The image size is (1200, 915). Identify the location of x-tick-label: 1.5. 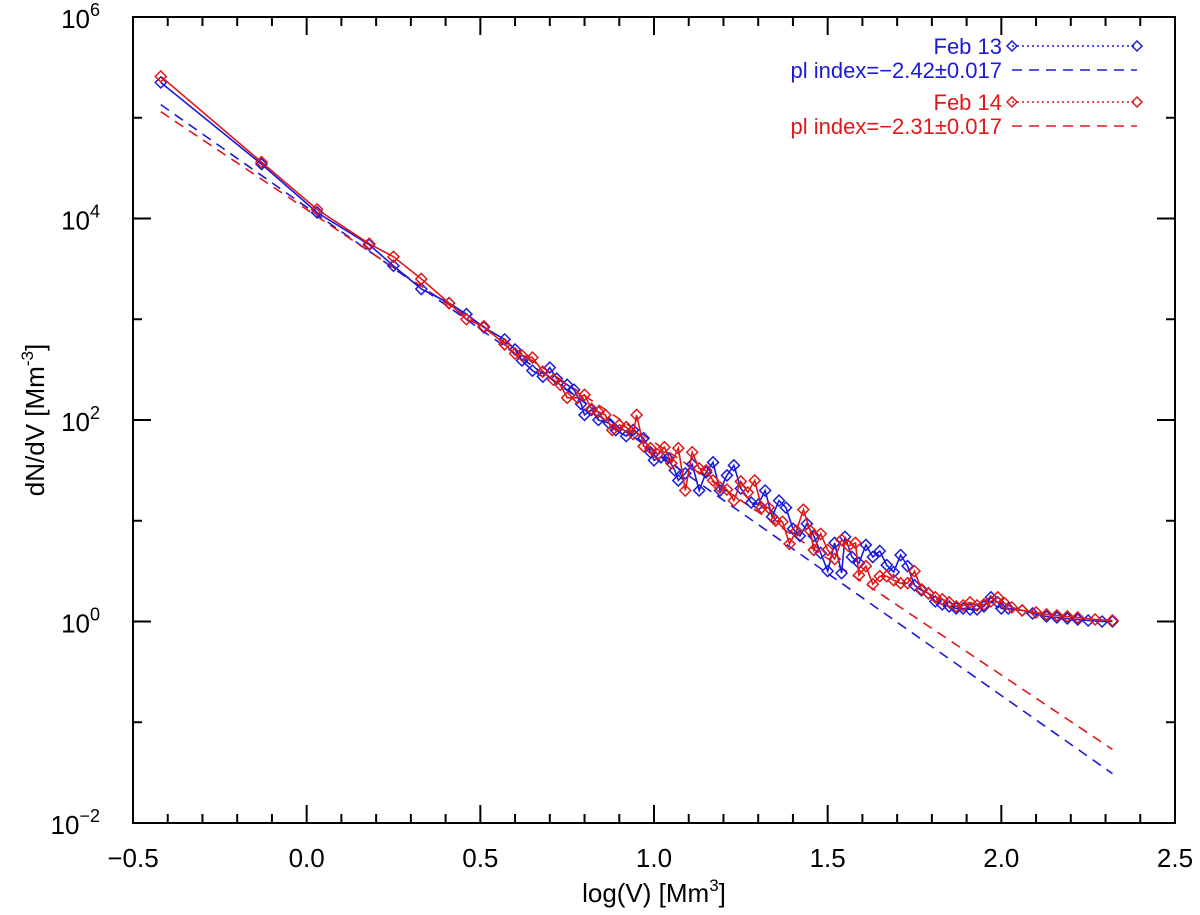
(828, 858).